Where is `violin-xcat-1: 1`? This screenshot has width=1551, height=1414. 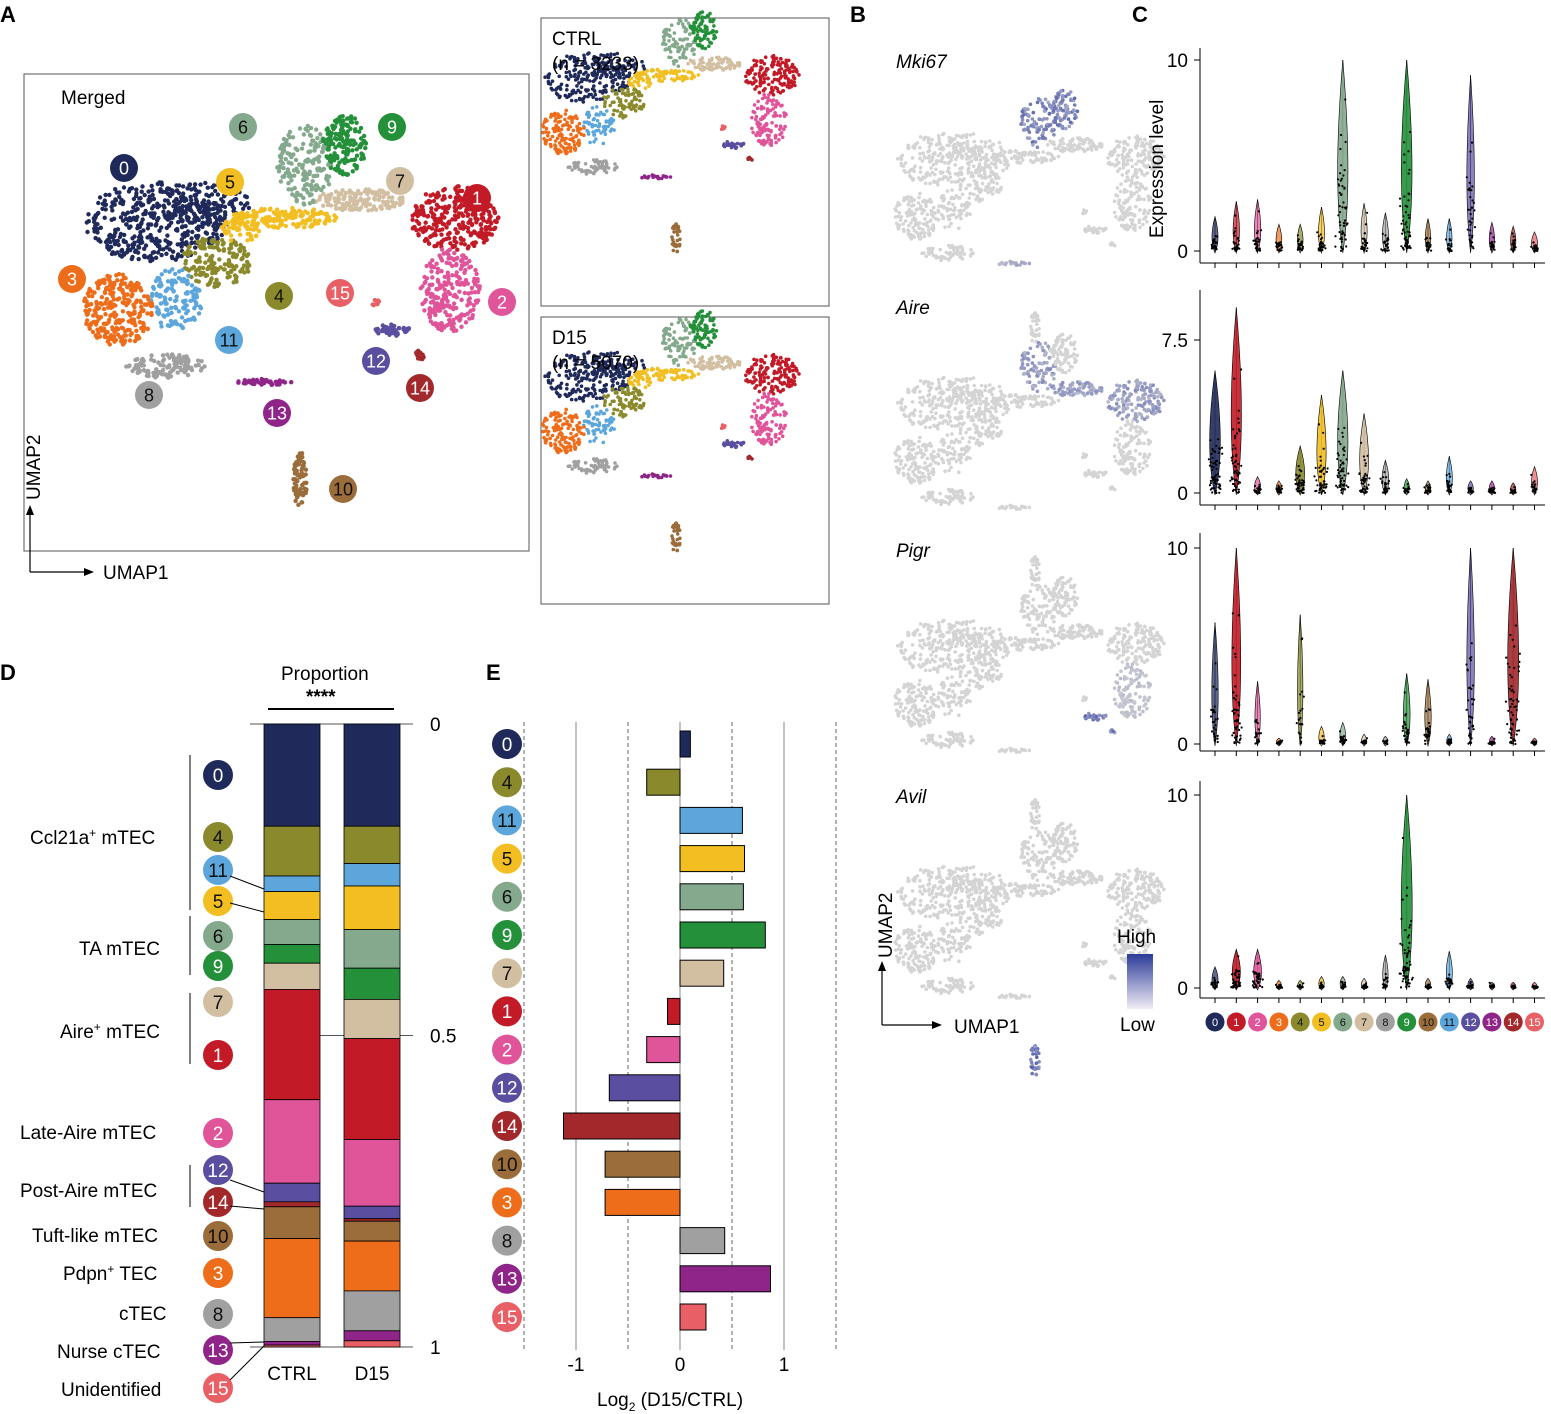
violin-xcat-1: 1 is located at coordinates (1236, 1022).